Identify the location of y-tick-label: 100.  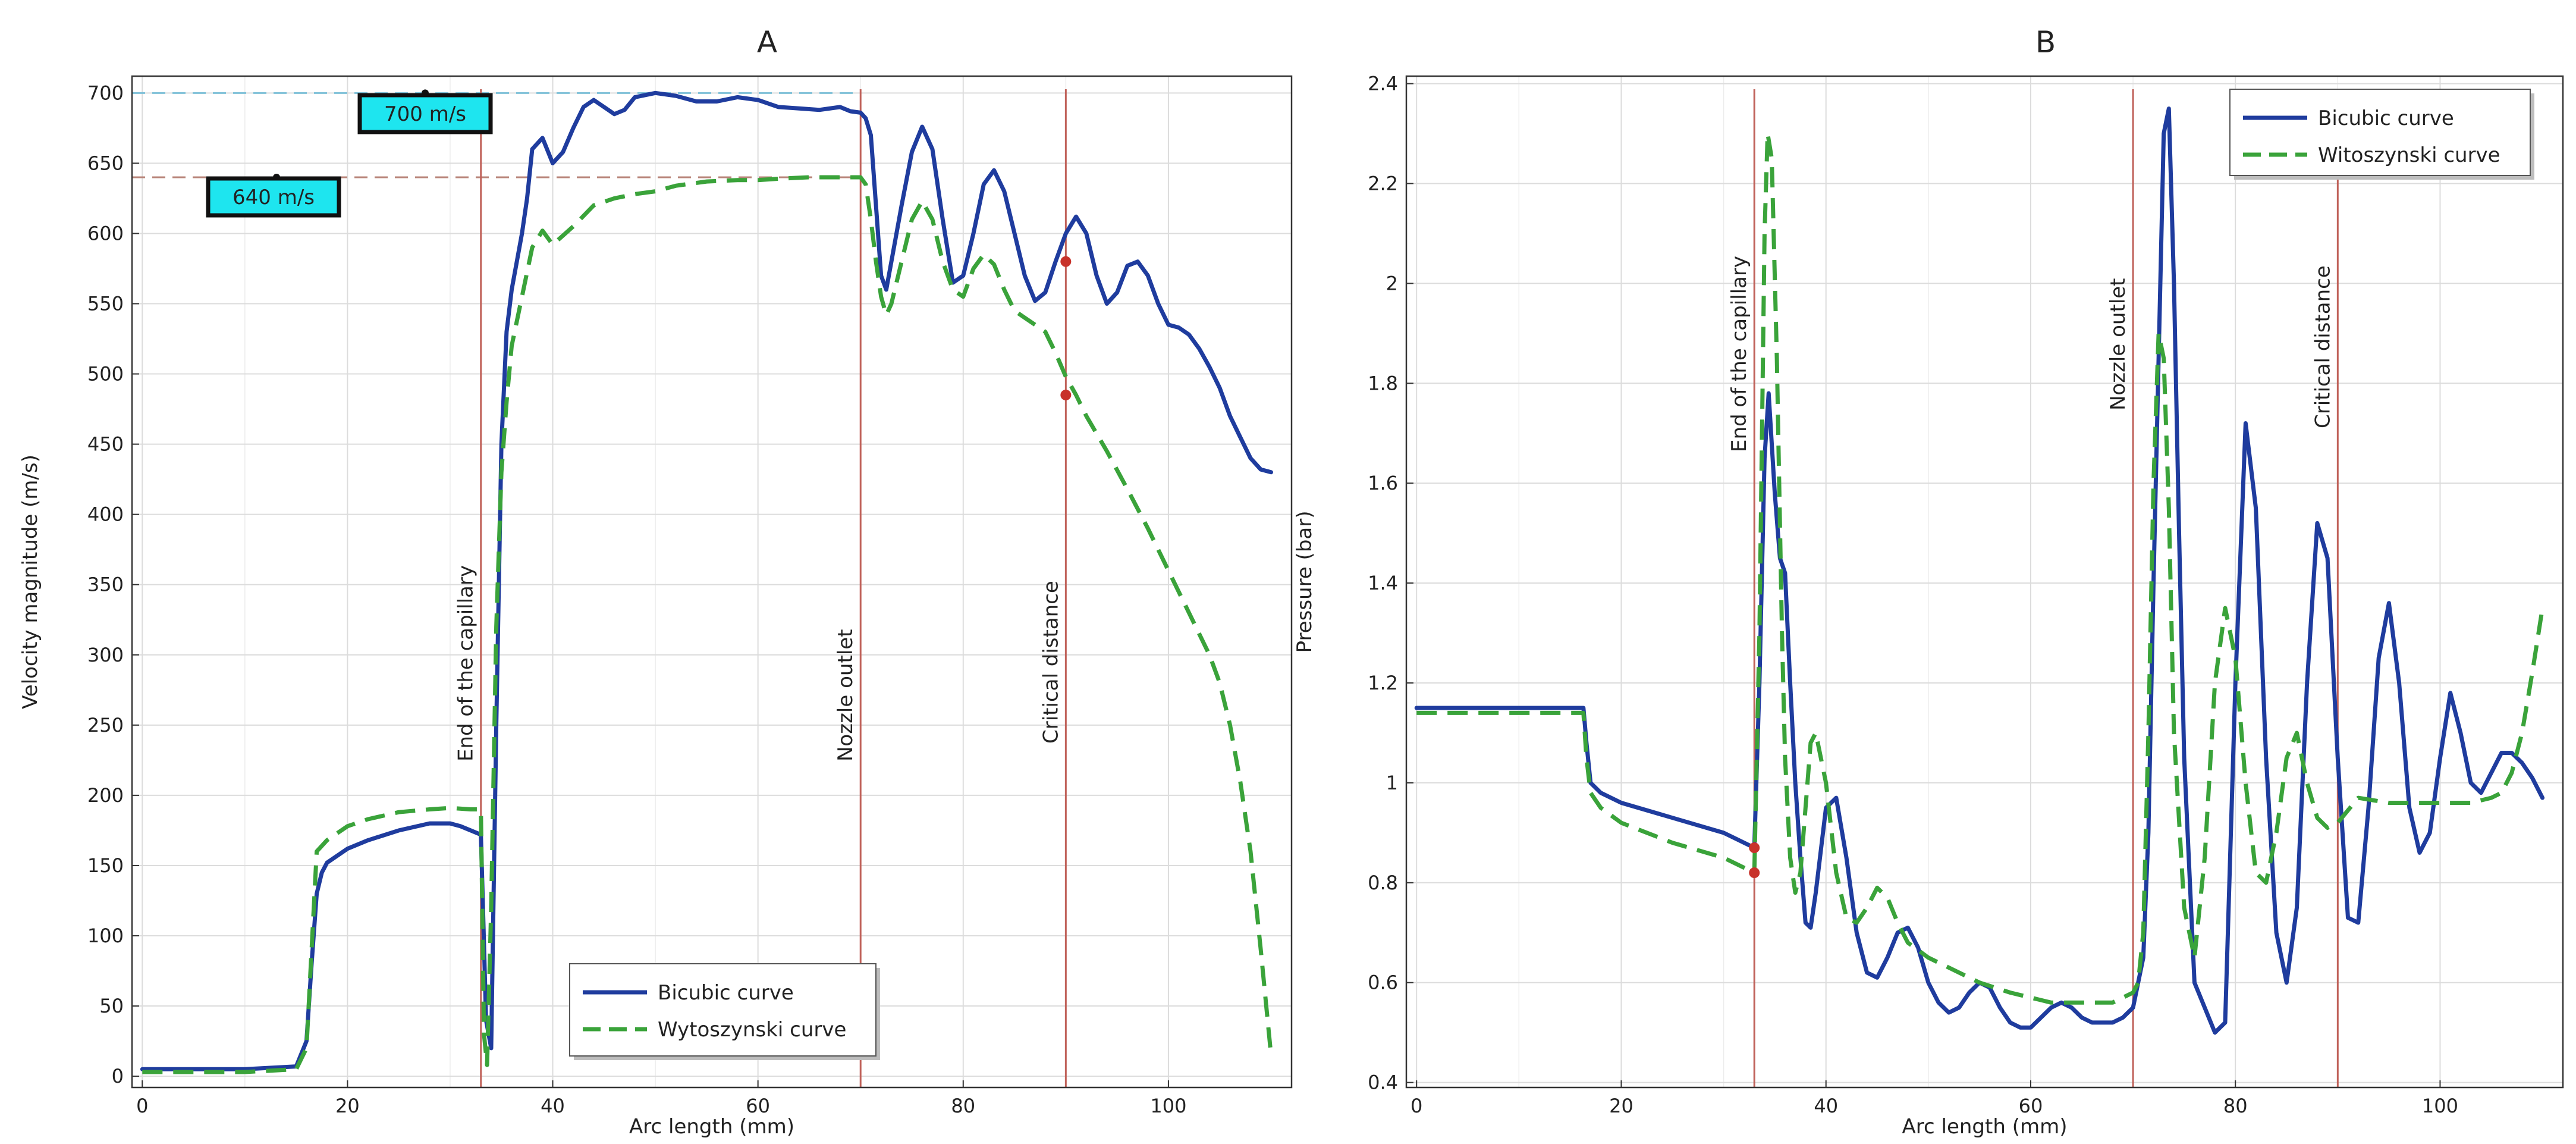
(105, 936).